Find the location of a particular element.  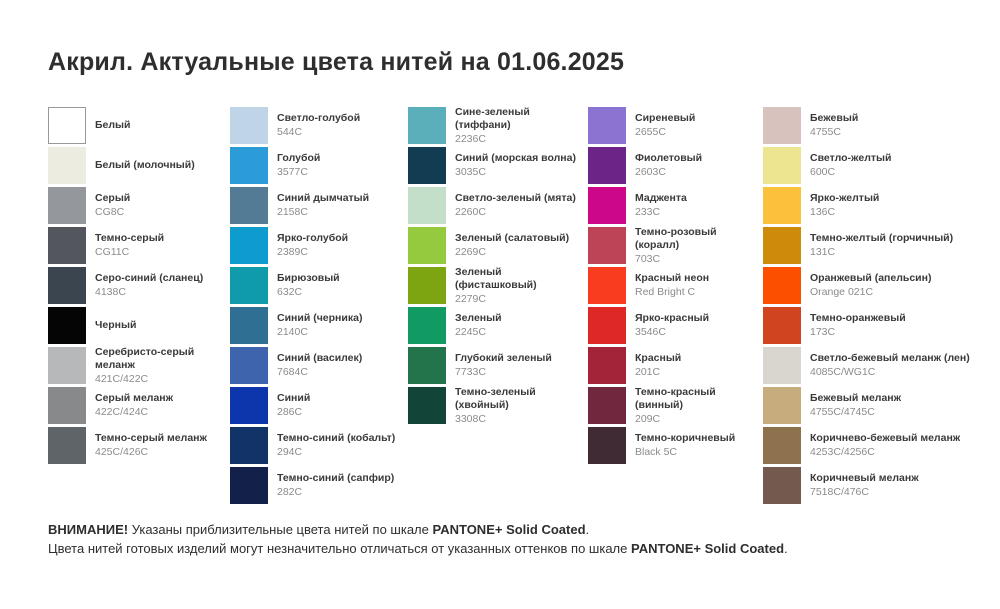

pantone-code: 703C is located at coordinates (648, 258).